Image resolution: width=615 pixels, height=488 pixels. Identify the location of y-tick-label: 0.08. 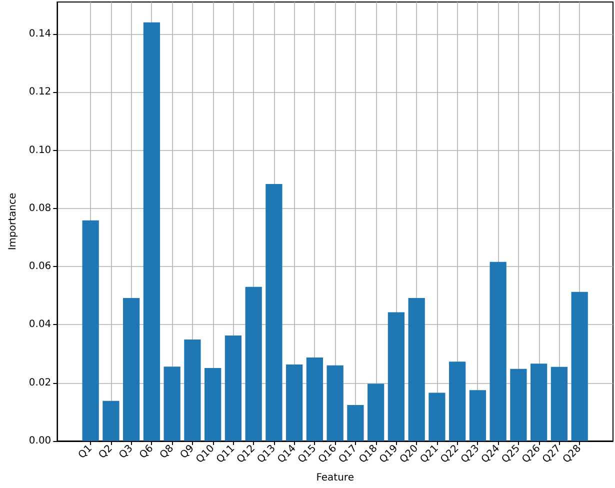
(40, 208).